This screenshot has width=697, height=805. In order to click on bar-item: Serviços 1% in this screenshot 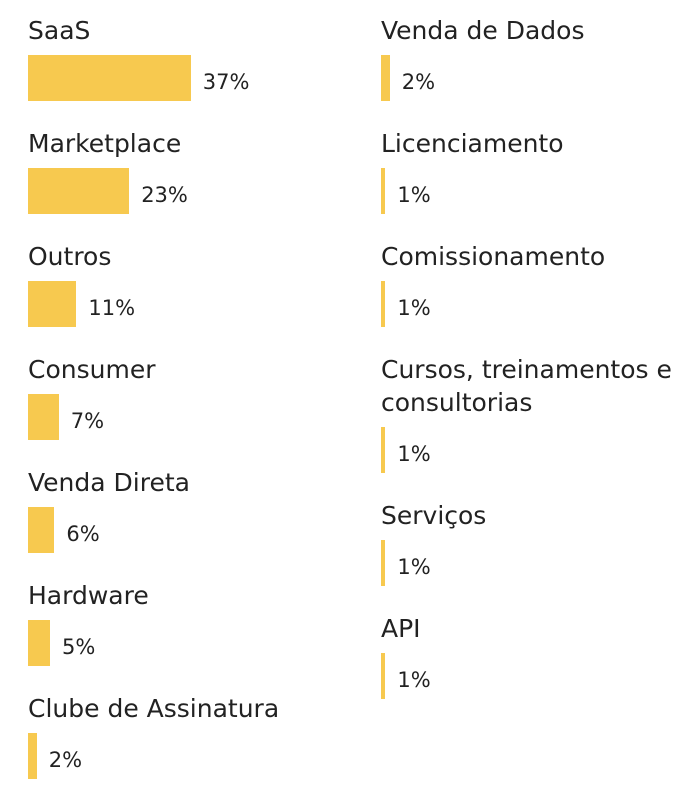, I will do `click(533, 542)`.